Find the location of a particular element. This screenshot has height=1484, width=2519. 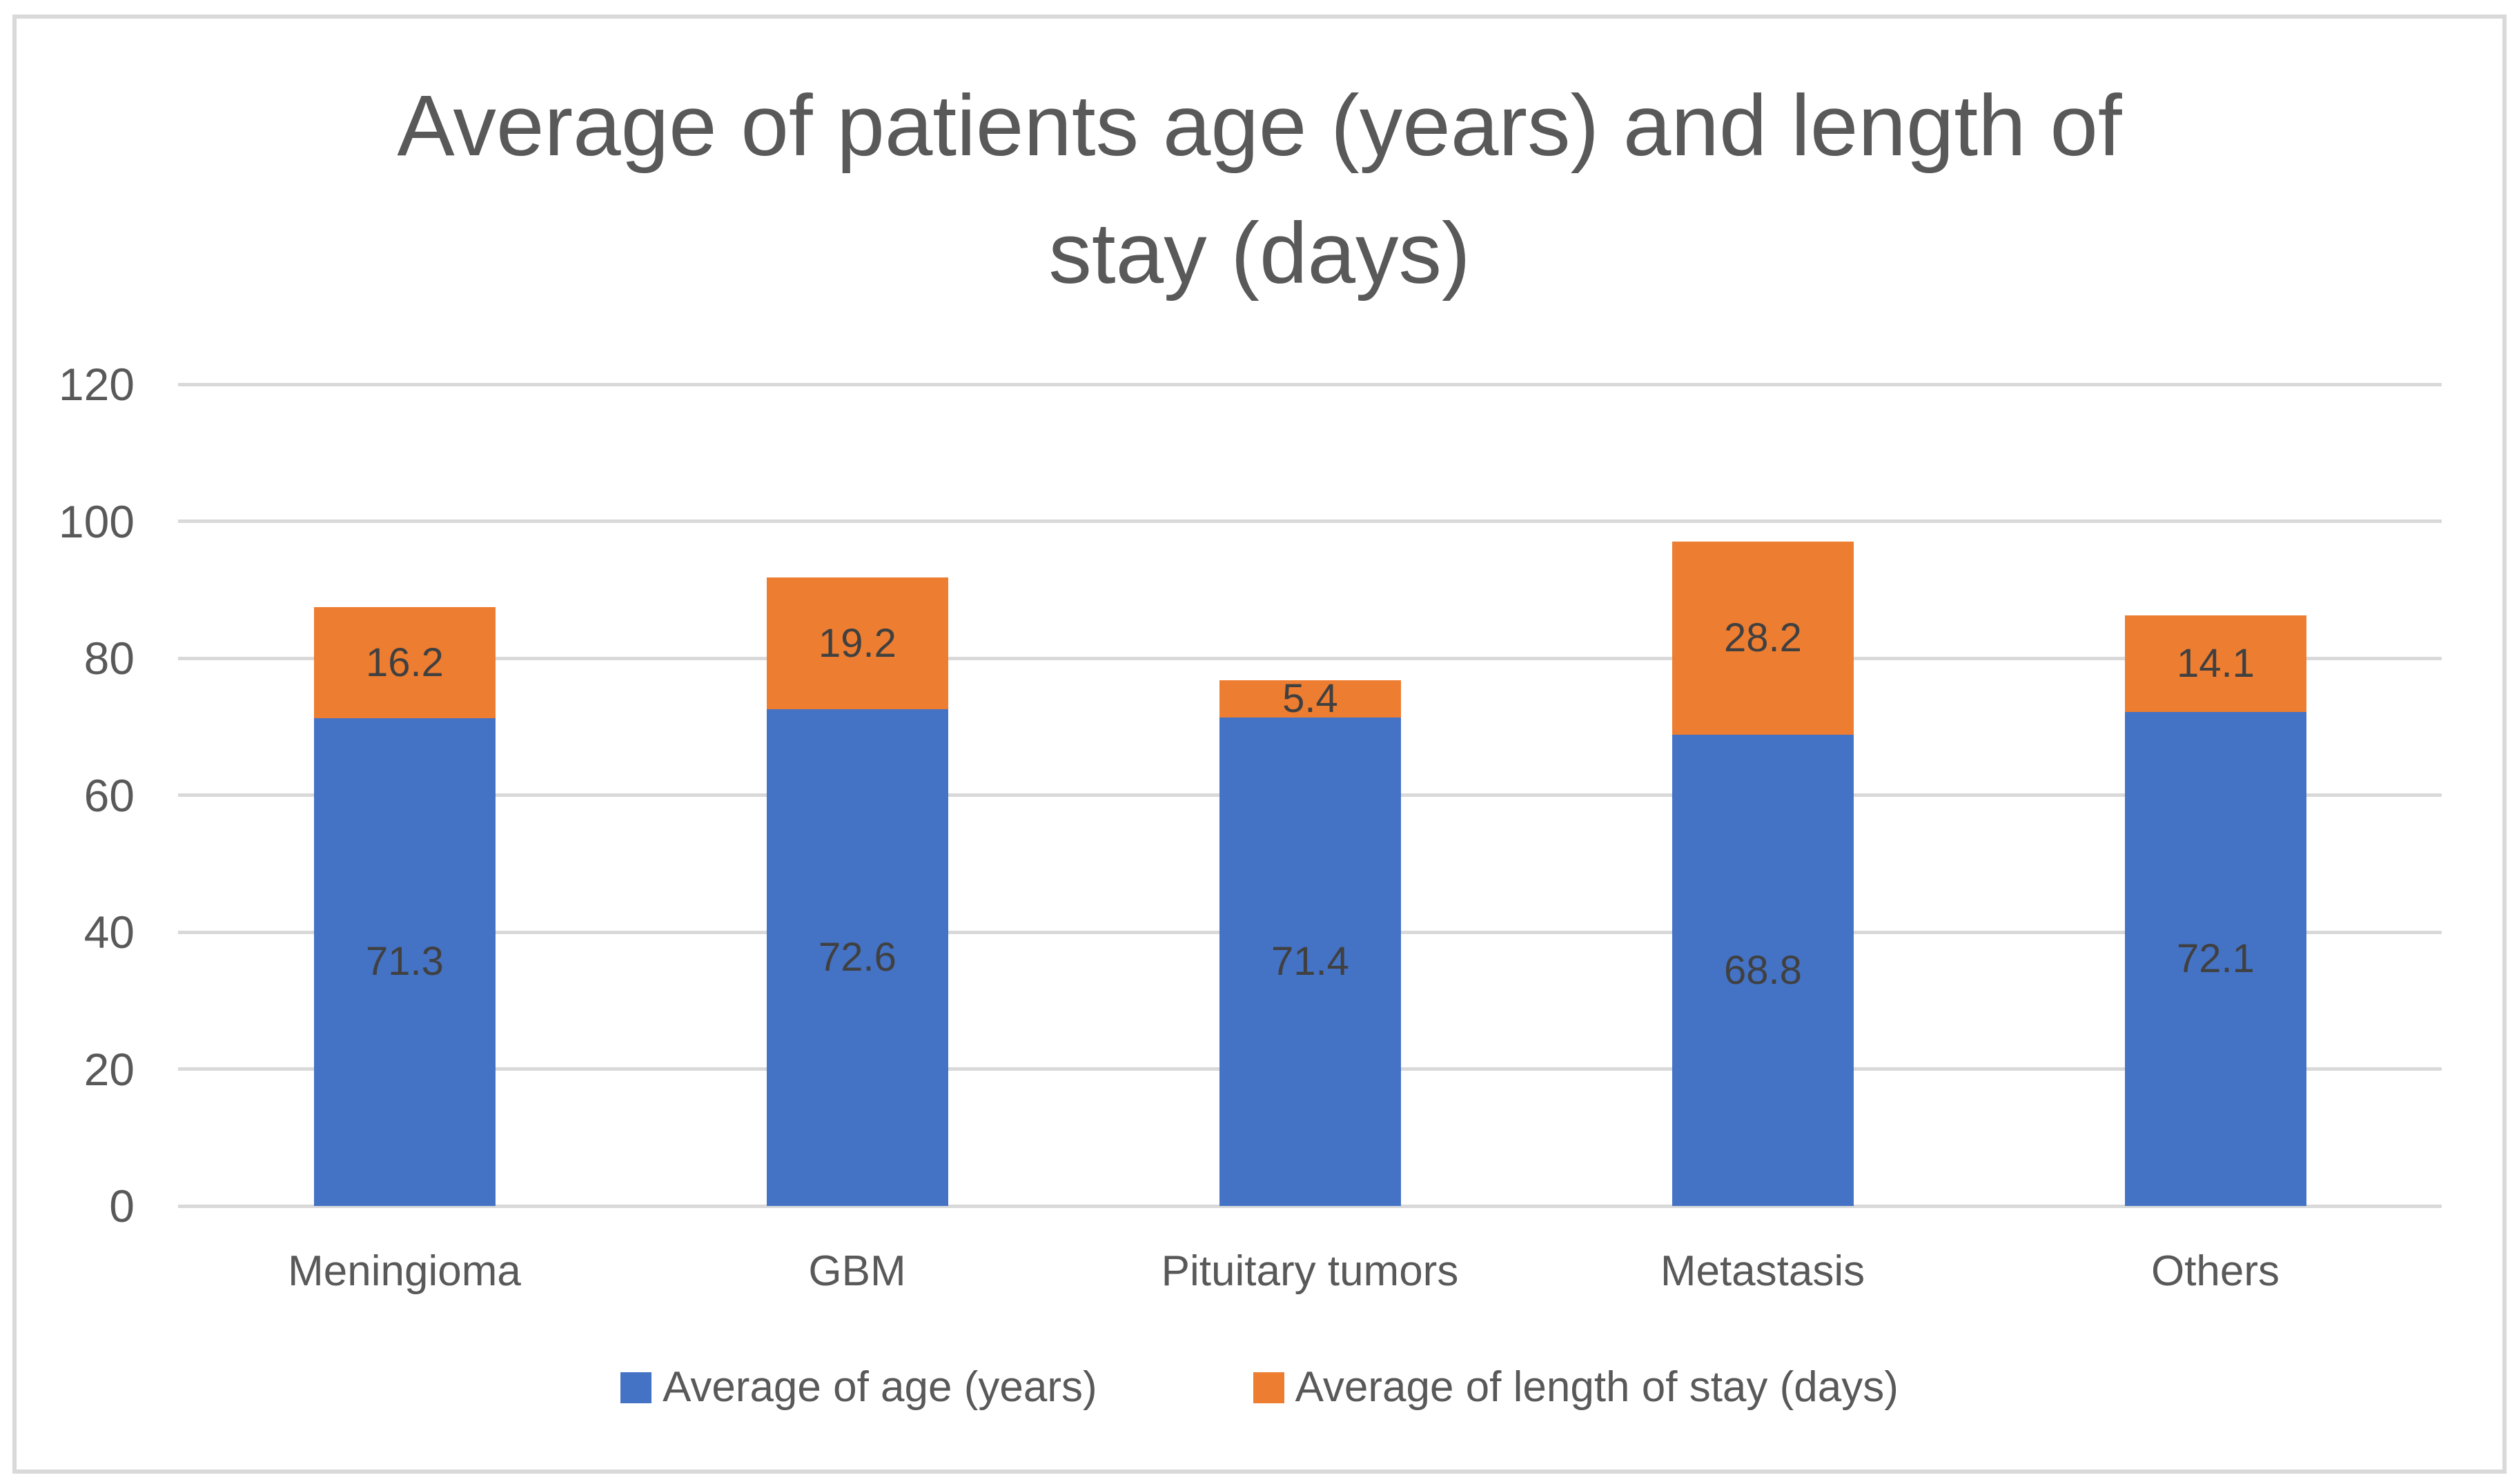

category-label: GBM is located at coordinates (857, 1271).